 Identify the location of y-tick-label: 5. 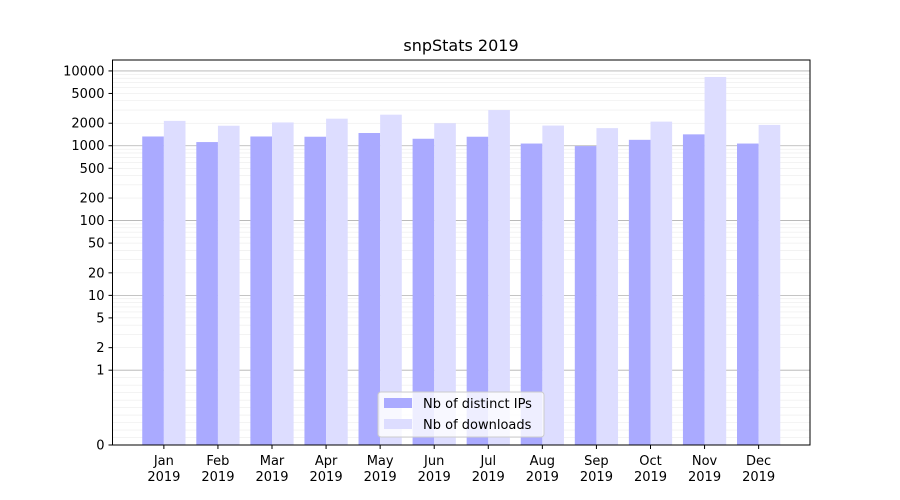
(100, 318).